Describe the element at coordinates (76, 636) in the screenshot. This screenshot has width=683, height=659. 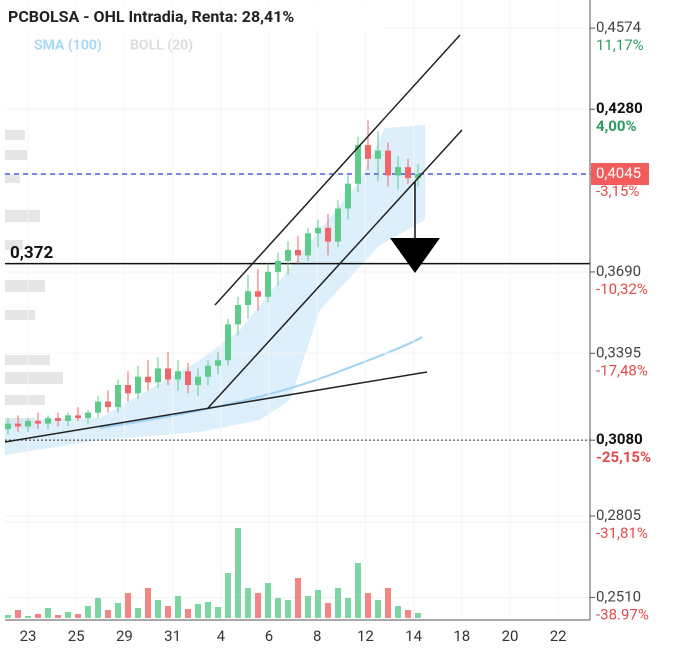
I see `x-tick-label: 25` at that location.